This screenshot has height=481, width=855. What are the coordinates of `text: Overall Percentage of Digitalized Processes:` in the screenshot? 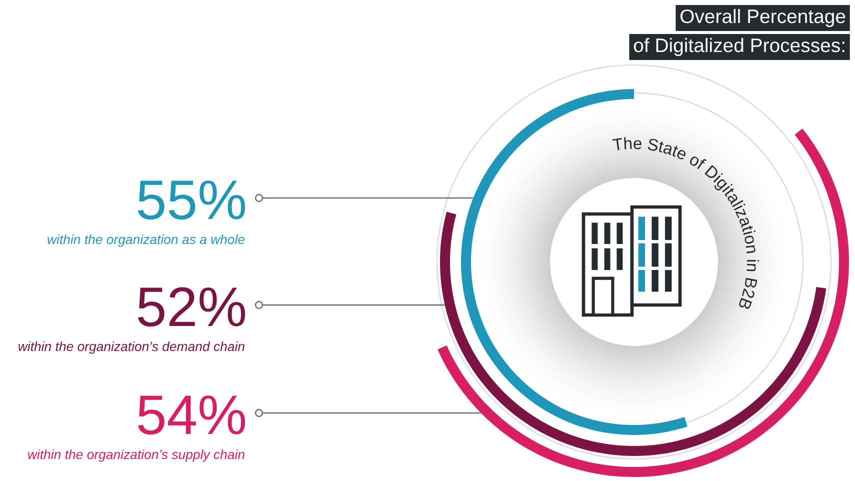 It's located at (740, 32).